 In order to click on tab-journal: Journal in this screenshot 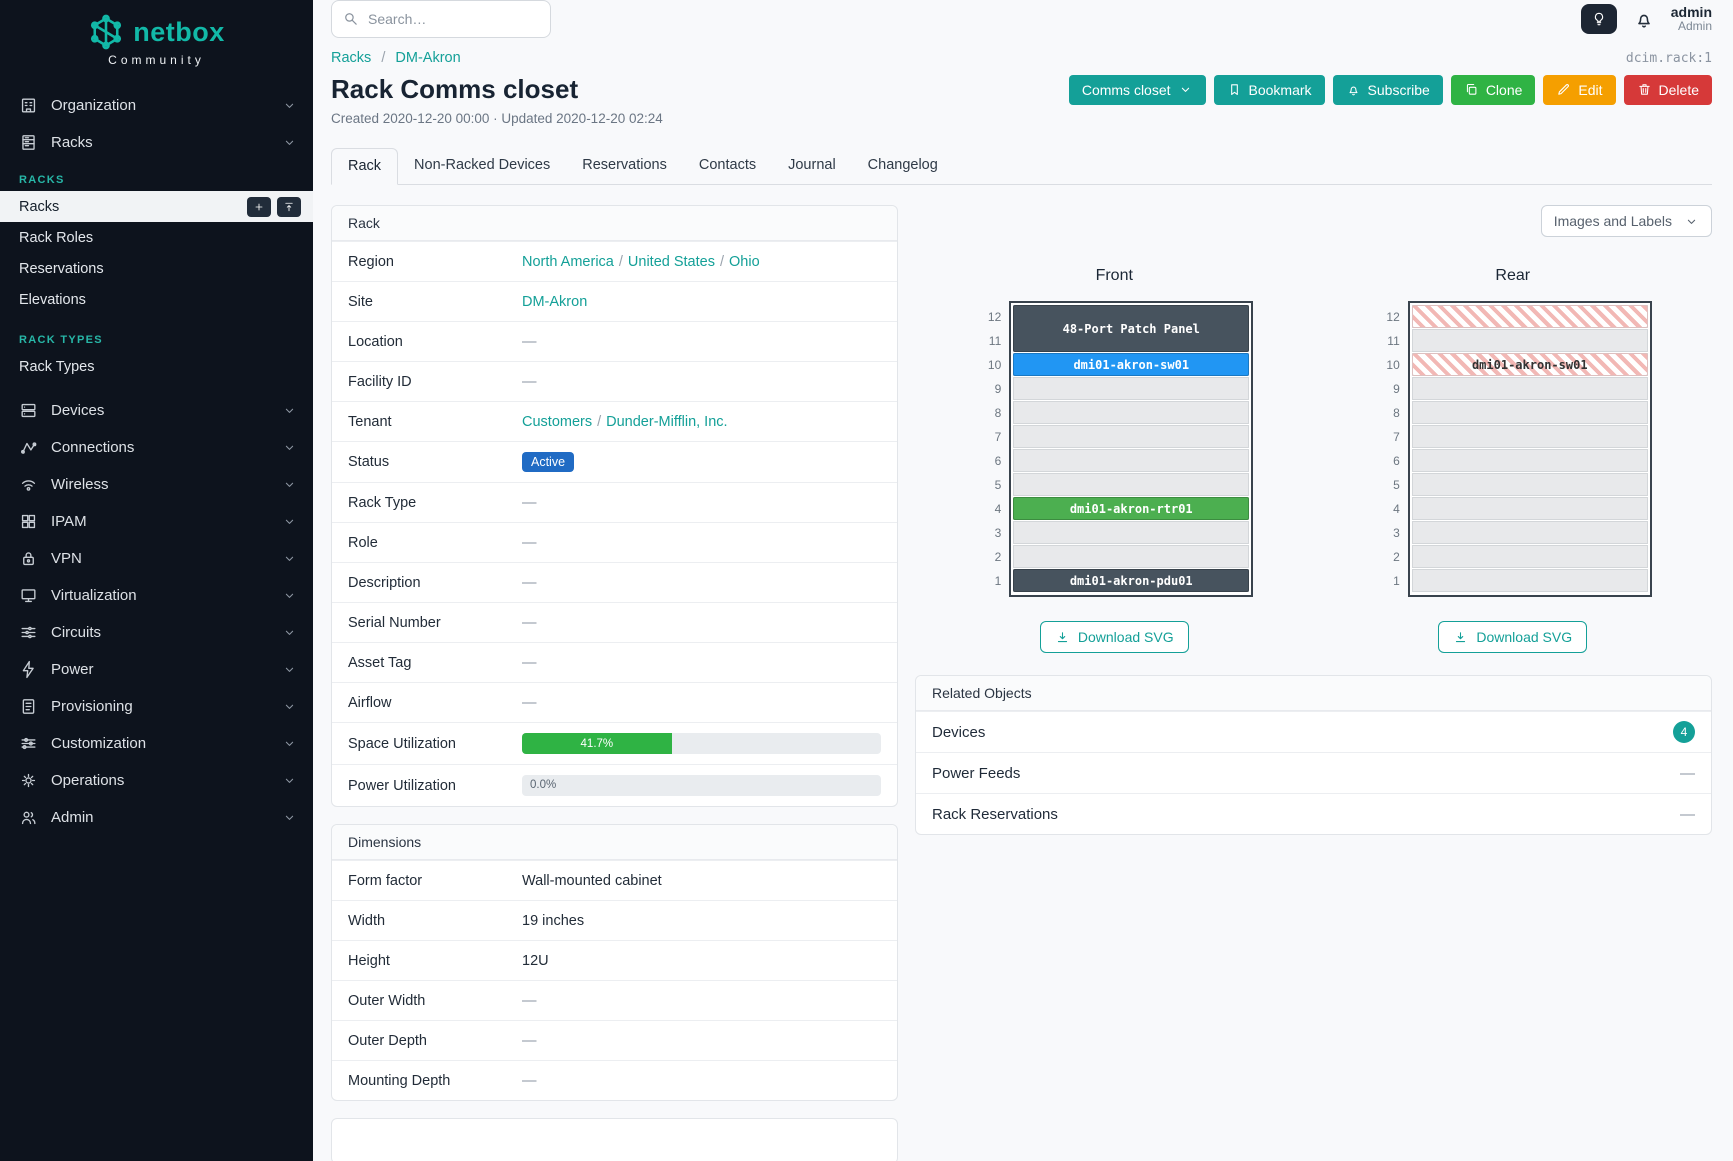, I will do `click(812, 165)`.